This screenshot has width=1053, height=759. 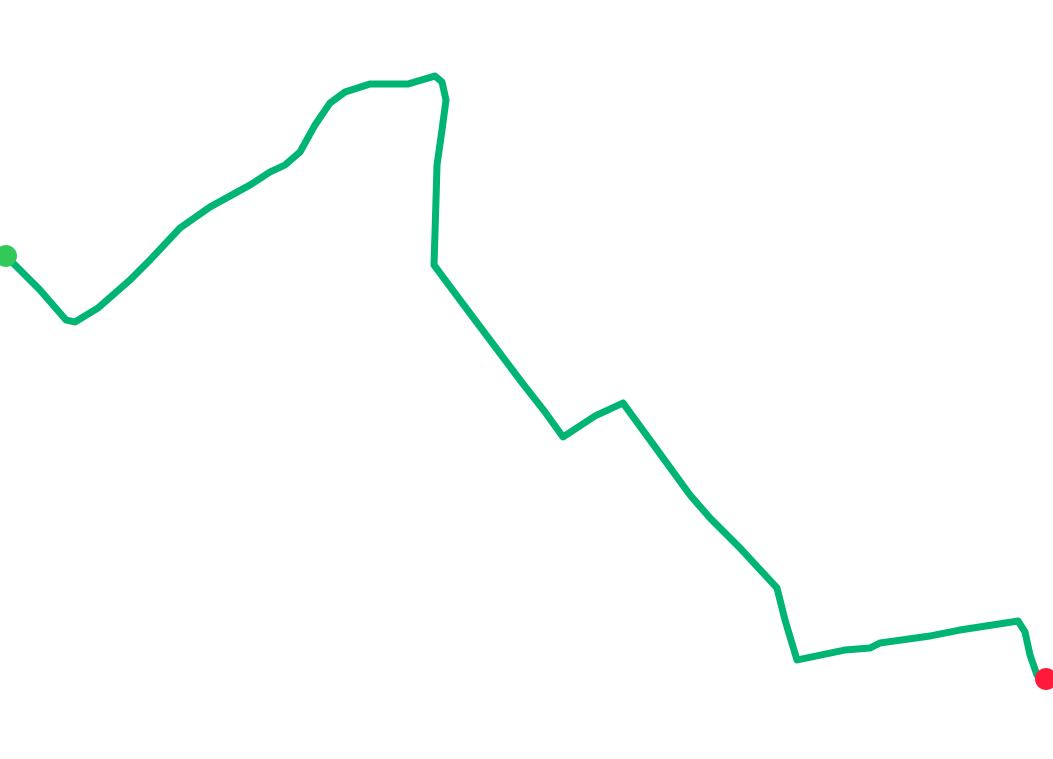 I want to click on end-point-icon, so click(x=1044, y=679).